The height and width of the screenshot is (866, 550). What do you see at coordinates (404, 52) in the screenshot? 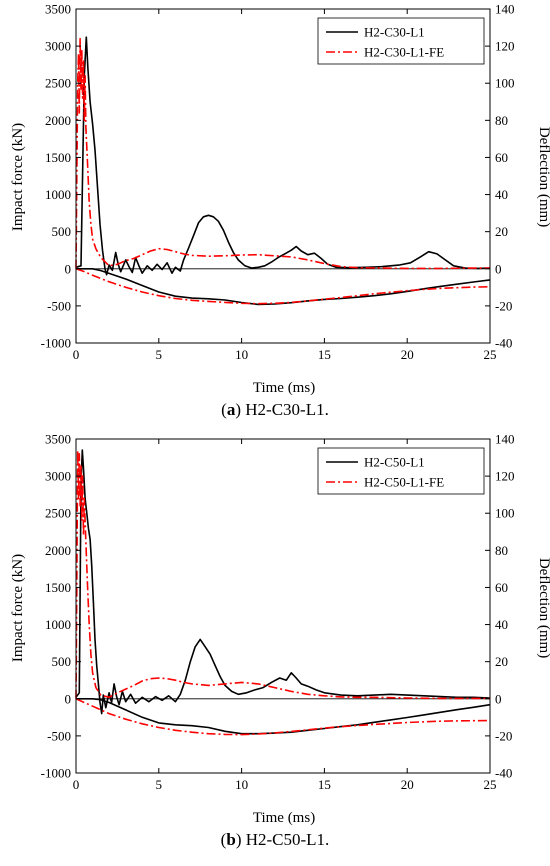
I see `legend-label: H2-C30-L1-FE` at bounding box center [404, 52].